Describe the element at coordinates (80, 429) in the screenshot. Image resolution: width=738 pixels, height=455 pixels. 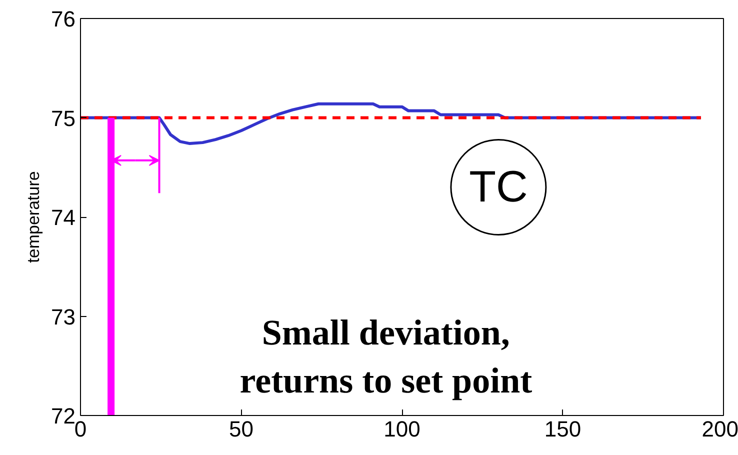
I see `x-tick-label: 0` at that location.